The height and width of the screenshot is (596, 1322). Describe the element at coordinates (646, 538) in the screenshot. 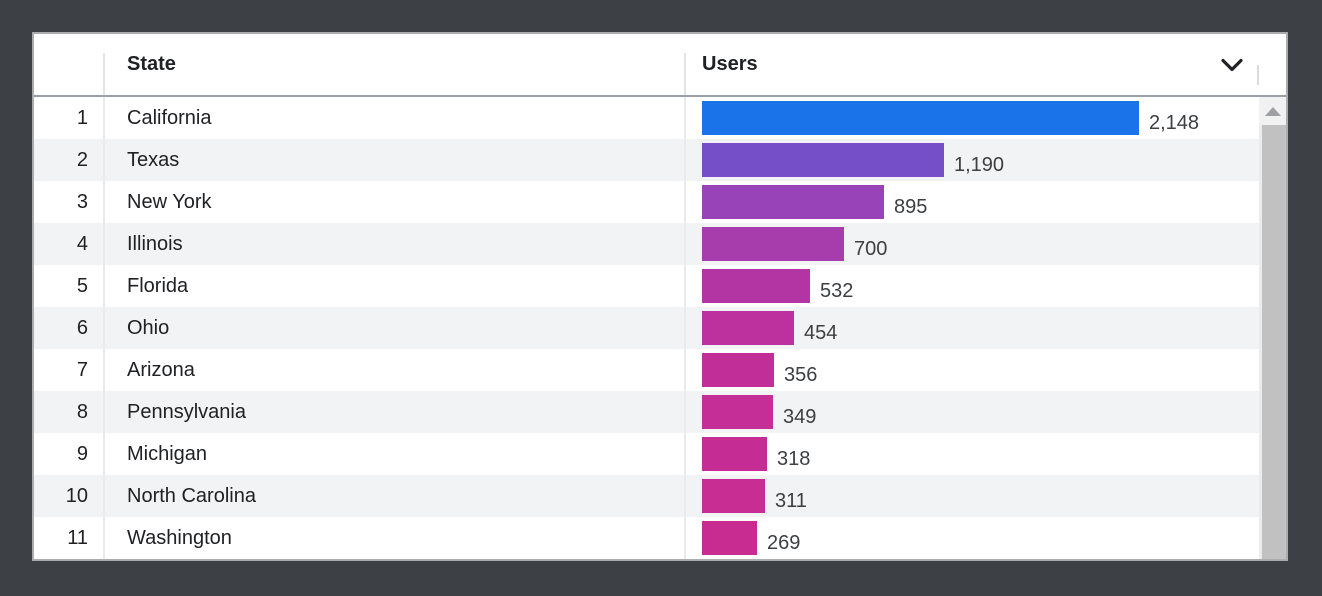

I see `table-row: 11 Washington 269` at that location.